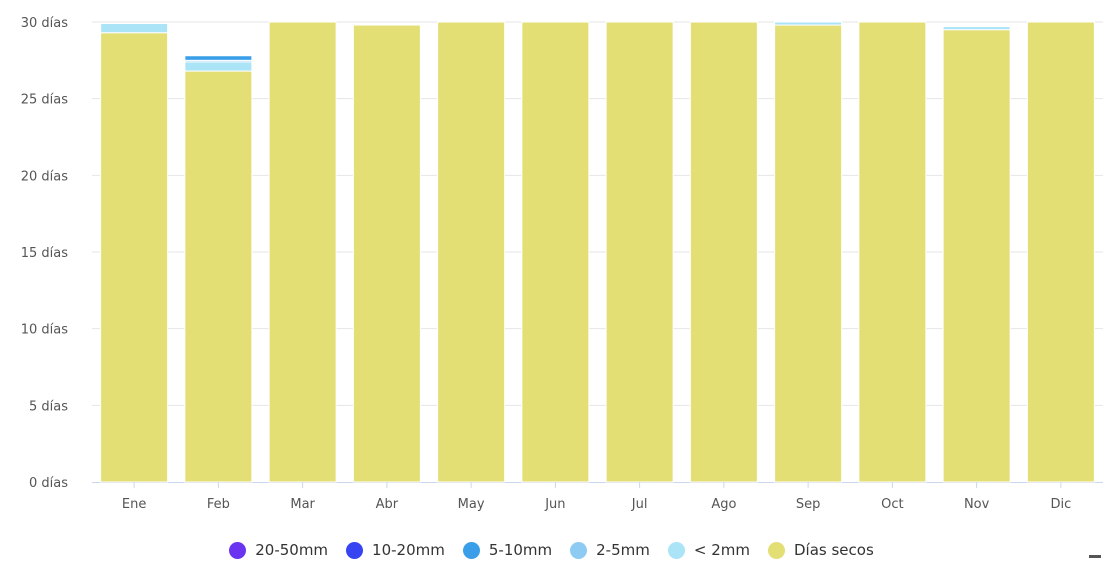 The width and height of the screenshot is (1103, 562). I want to click on legend-label-10-20mm: 10-20mm, so click(408, 550).